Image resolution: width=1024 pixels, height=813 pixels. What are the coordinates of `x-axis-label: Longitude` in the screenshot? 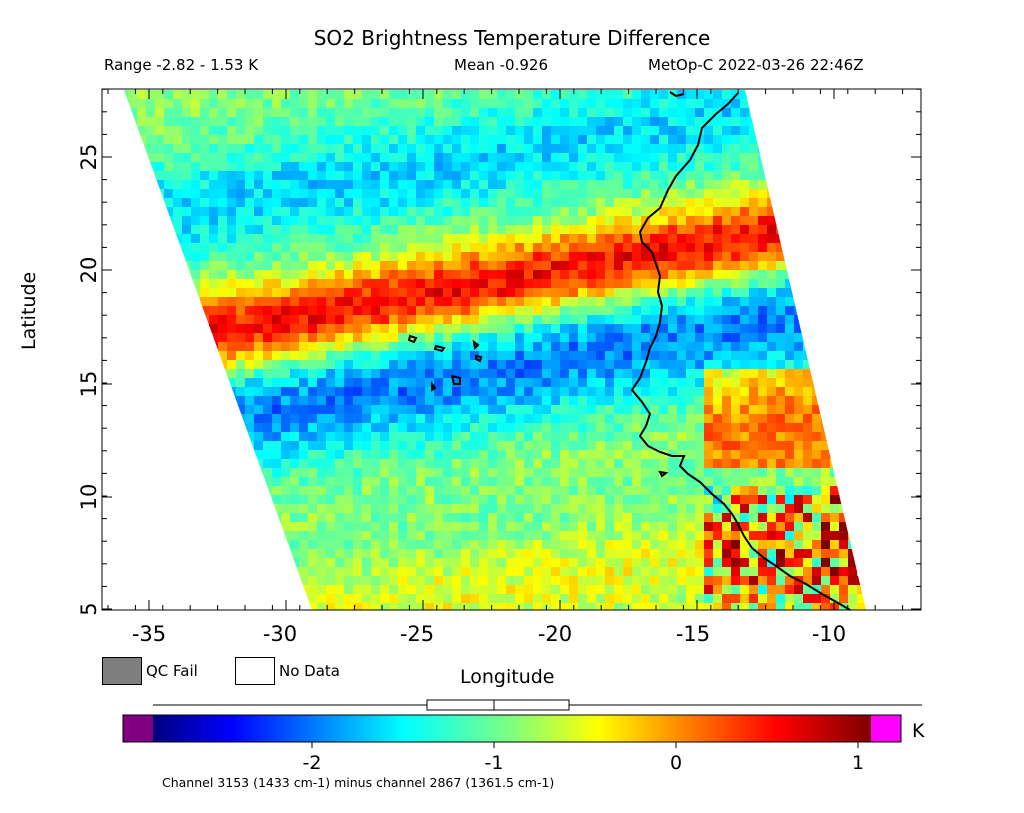 It's located at (507, 677).